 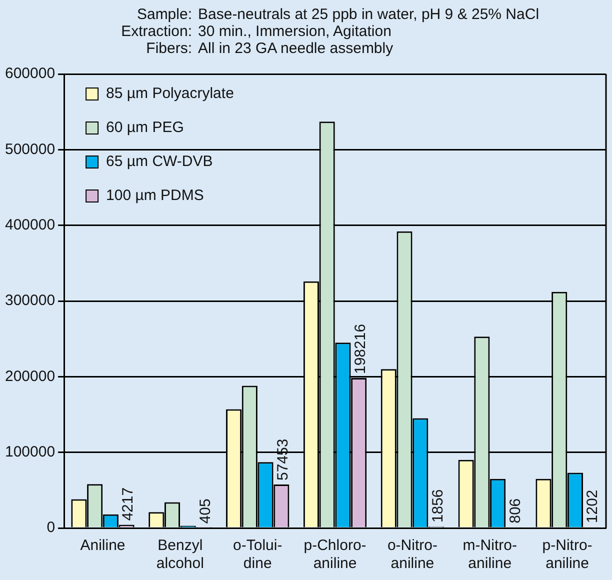 What do you see at coordinates (155, 195) in the screenshot?
I see `legend-label: 100 µm PDMS` at bounding box center [155, 195].